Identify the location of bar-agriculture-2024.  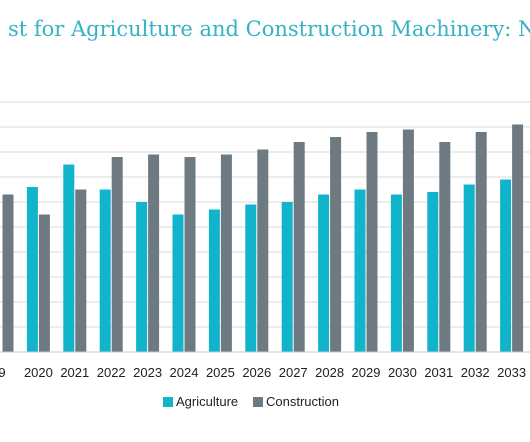
(178, 283).